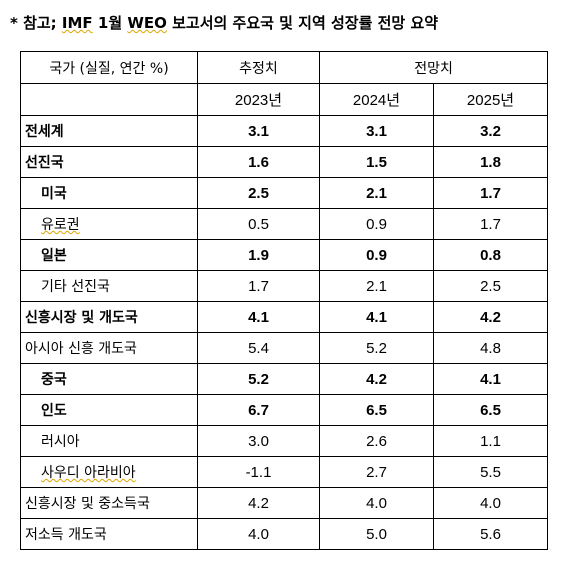 Image resolution: width=569 pixels, height=581 pixels. I want to click on value-2025: 1.8, so click(490, 162).